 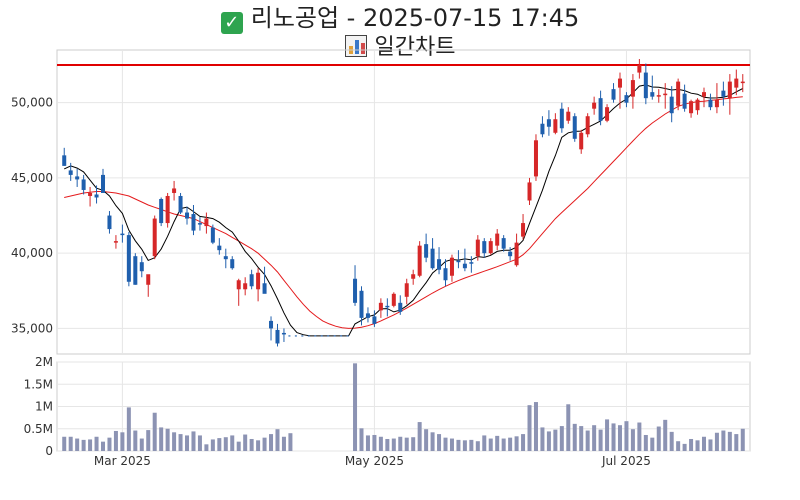 I want to click on volume-tick-label: 1.5M, so click(x=38, y=384).